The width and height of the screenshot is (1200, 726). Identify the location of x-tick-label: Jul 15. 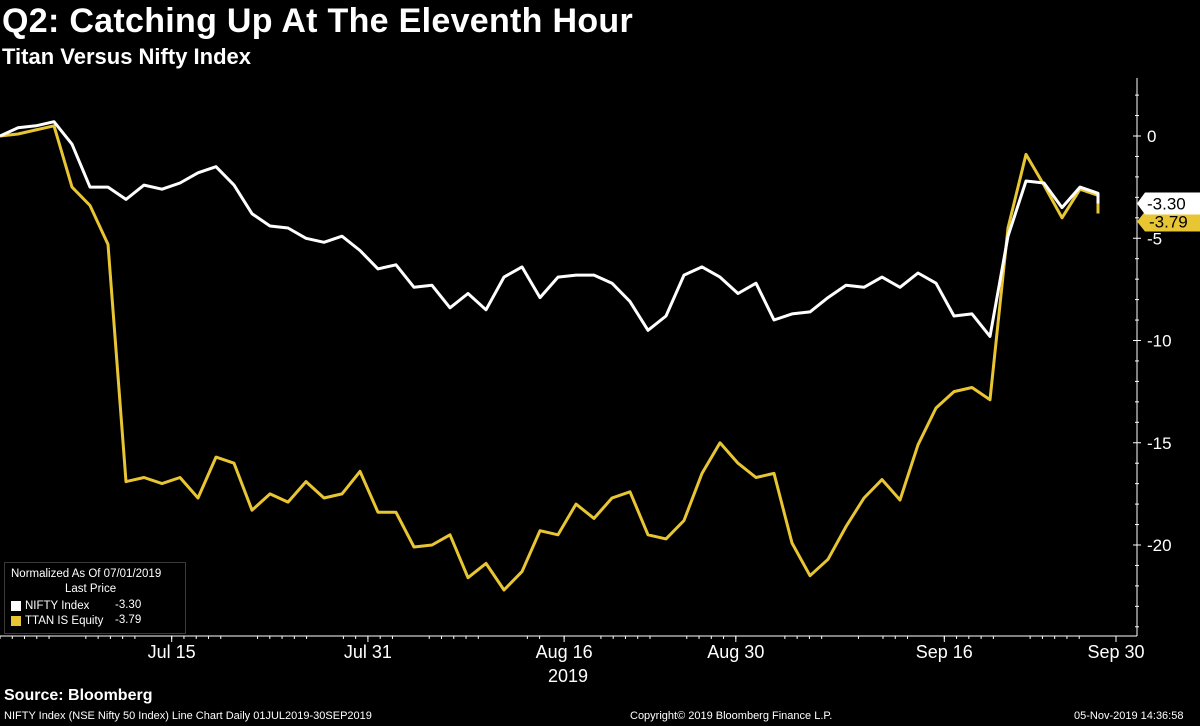
(172, 652).